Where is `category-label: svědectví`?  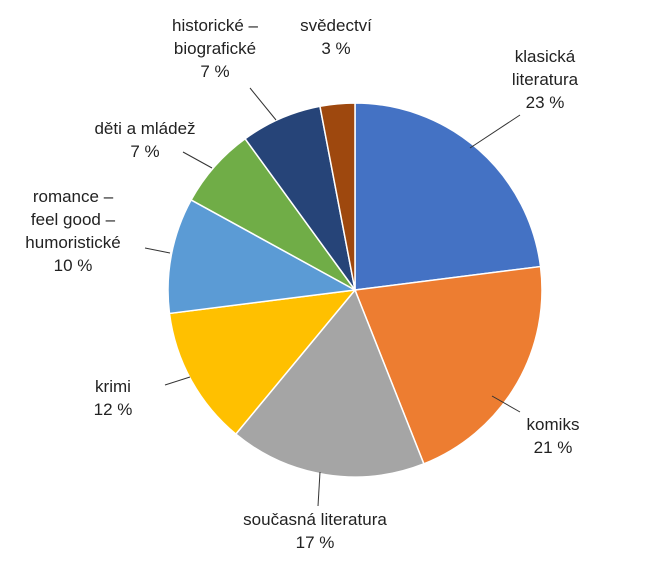 category-label: svědectví is located at coordinates (336, 25).